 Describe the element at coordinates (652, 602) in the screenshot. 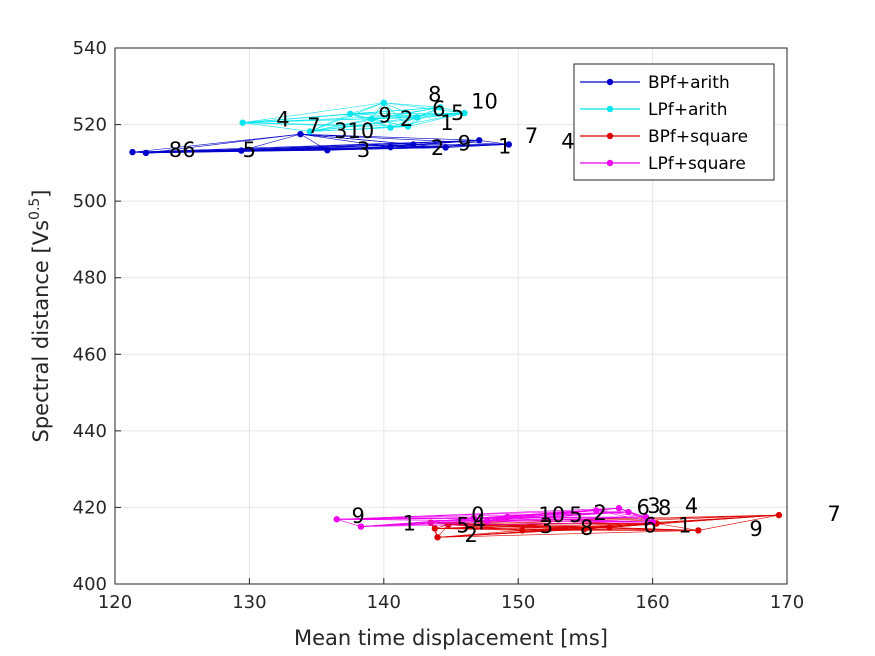

I see `x-tick-label: 160` at that location.